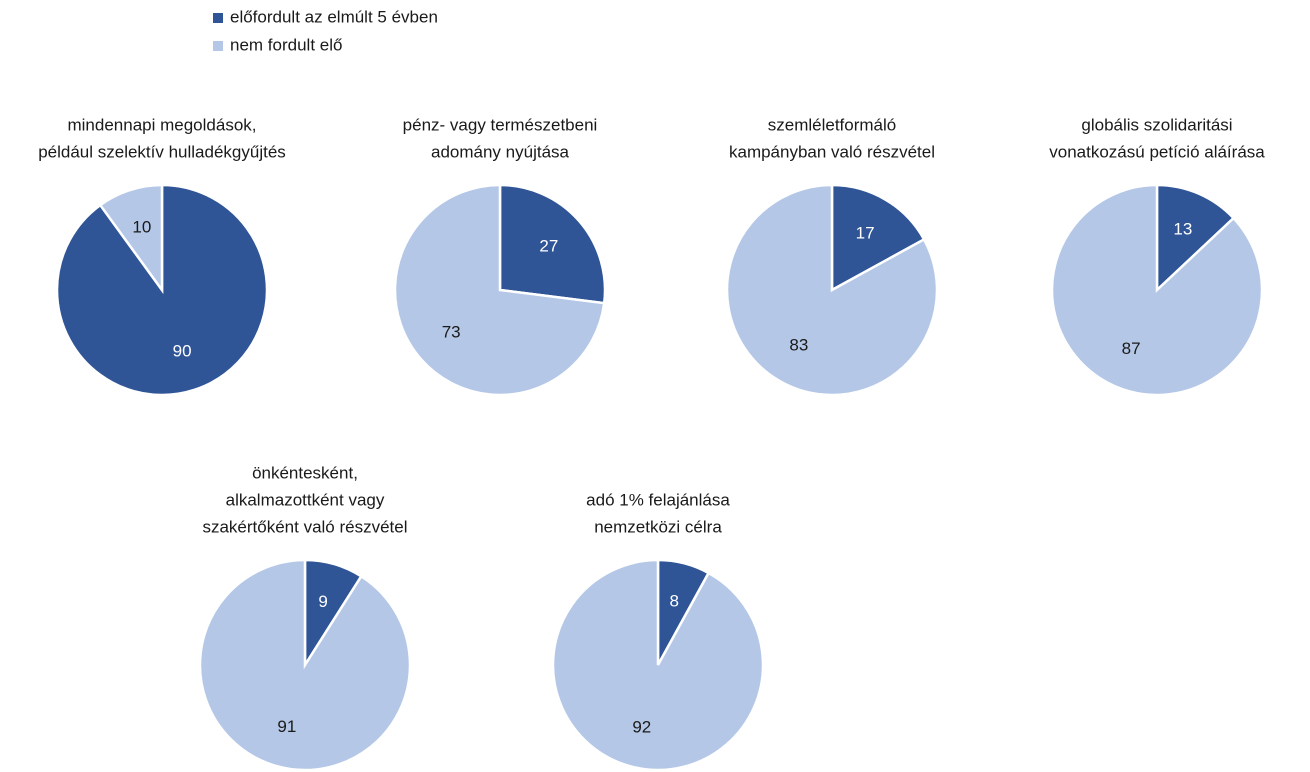  I want to click on legend-label: előfordult az elmúlt 5 évben, so click(334, 16).